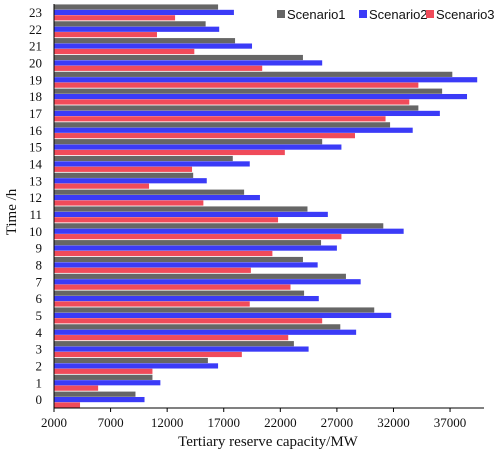  I want to click on x-tick-label: 7000, so click(111, 422).